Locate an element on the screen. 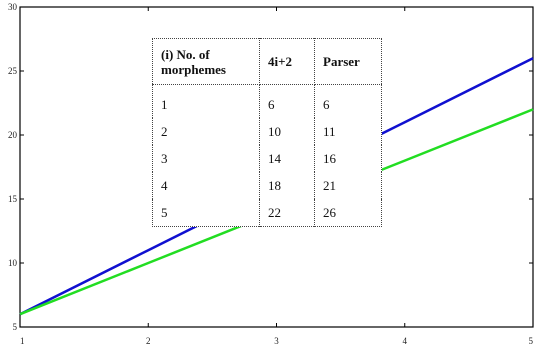  table-row: 3 14 16 is located at coordinates (267, 158).